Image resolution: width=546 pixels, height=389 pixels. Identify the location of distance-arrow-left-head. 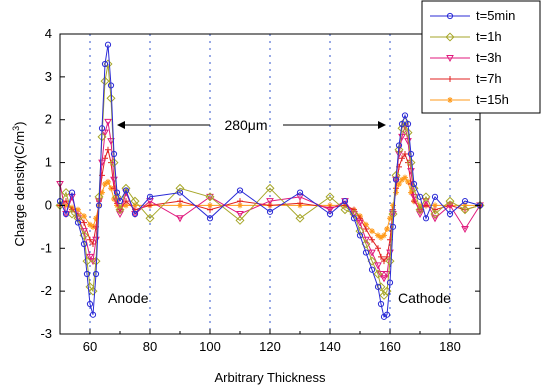
(121, 125).